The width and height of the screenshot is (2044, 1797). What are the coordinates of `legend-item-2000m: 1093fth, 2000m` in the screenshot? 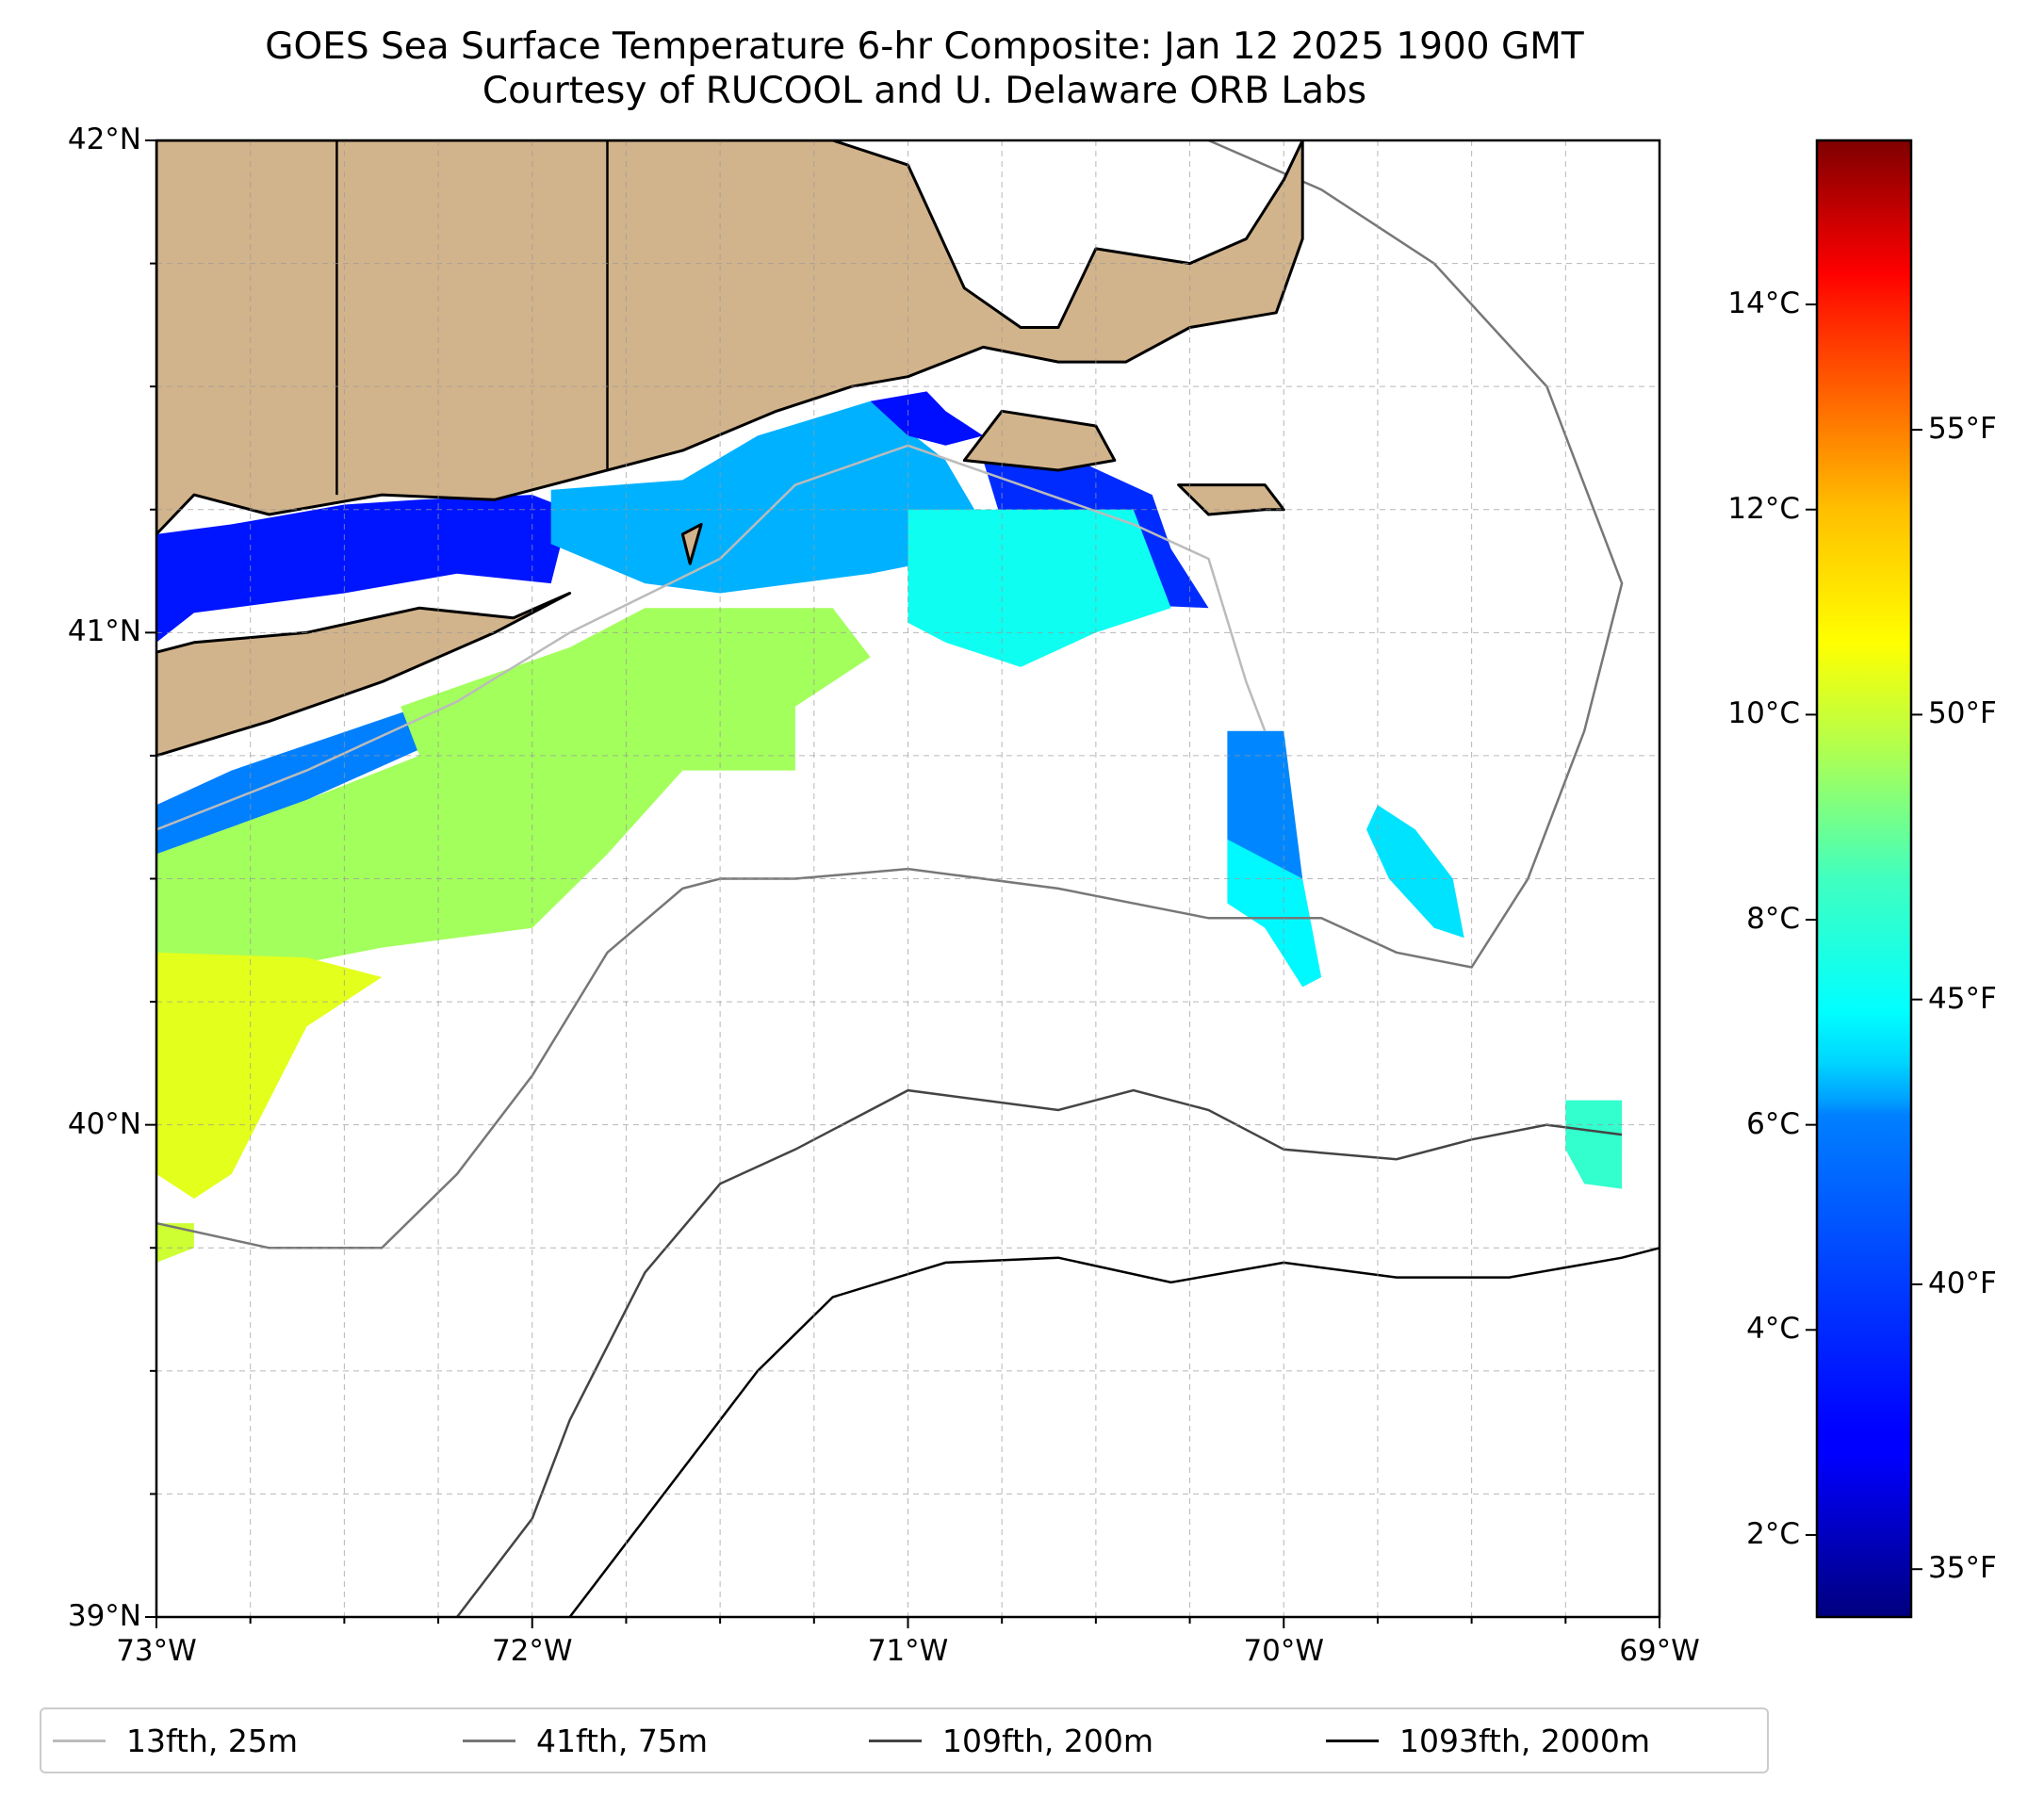 It's located at (1488, 1740).